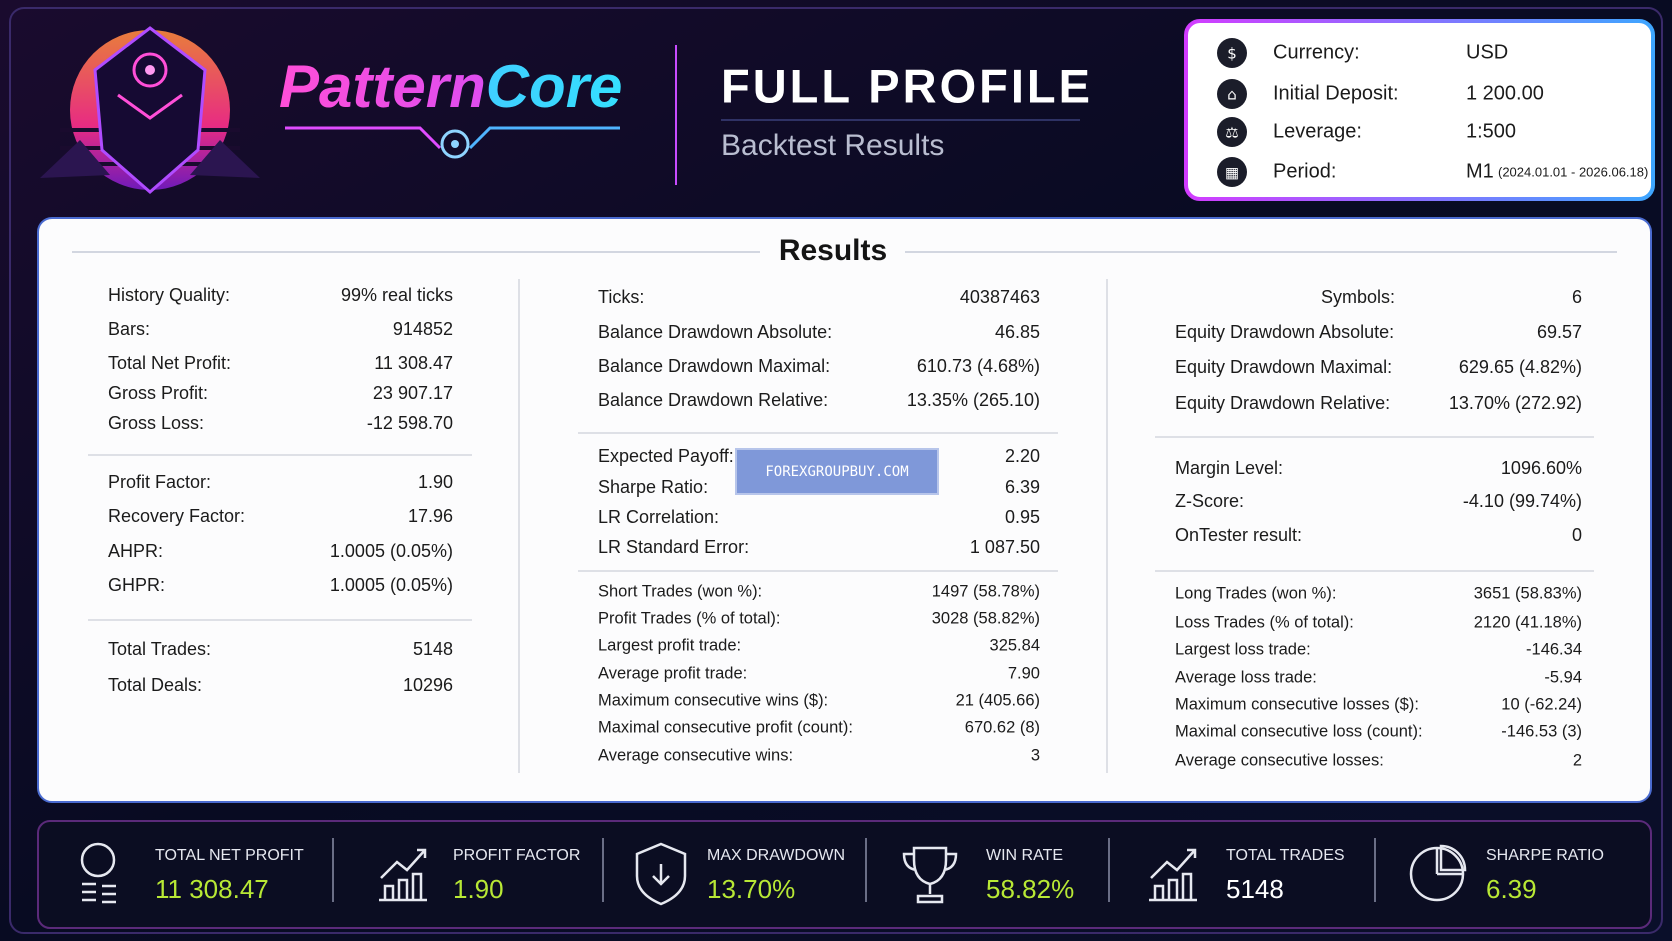 The width and height of the screenshot is (1672, 941). Describe the element at coordinates (1015, 645) in the screenshot. I see `row-value: 325.84` at that location.